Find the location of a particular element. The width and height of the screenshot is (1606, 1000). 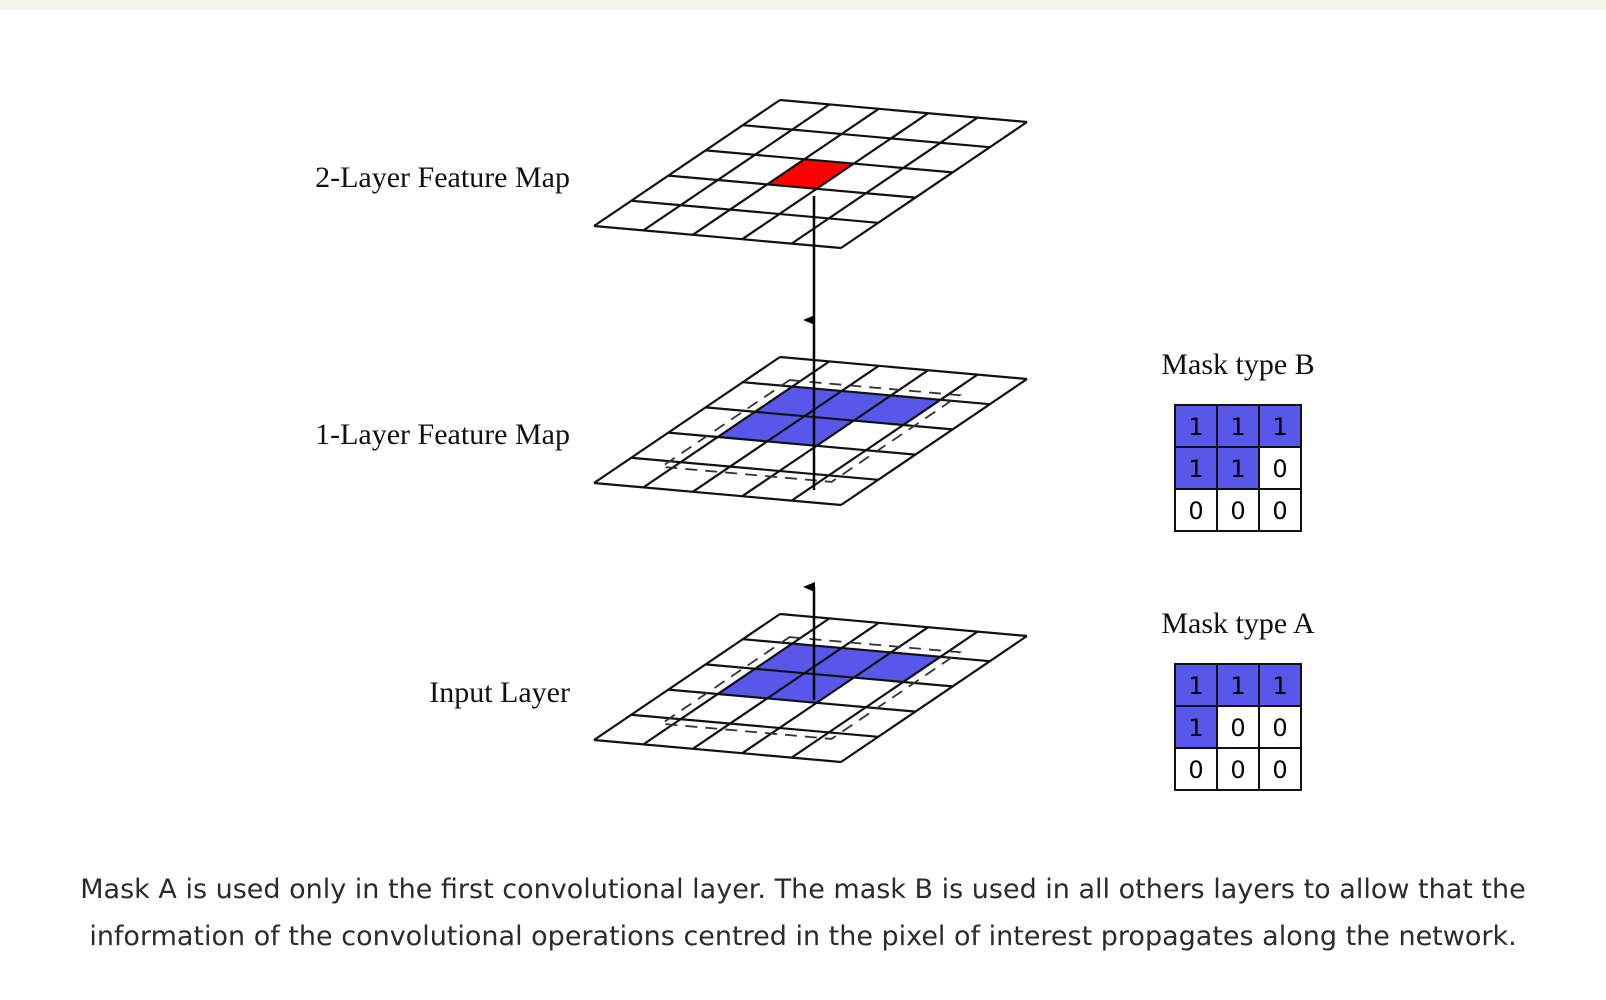

input-layer-grid is located at coordinates (810, 688).